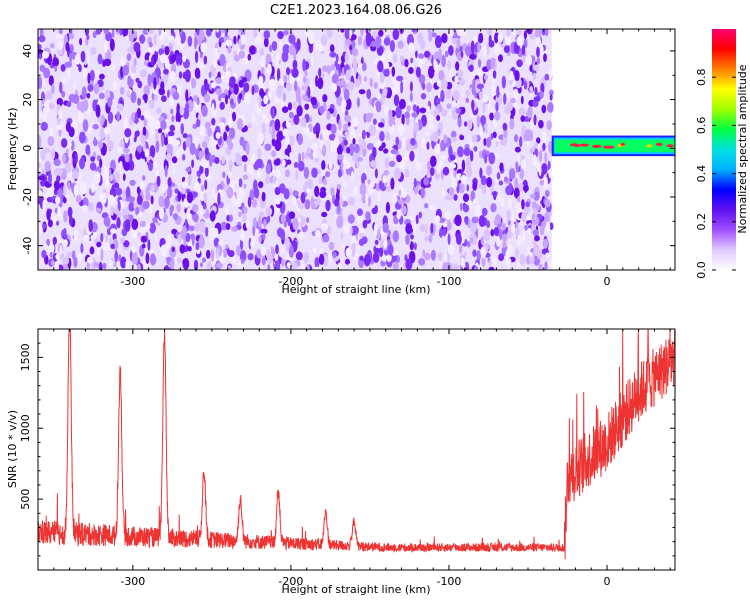  What do you see at coordinates (27, 51) in the screenshot?
I see `y-tick-label: 40` at bounding box center [27, 51].